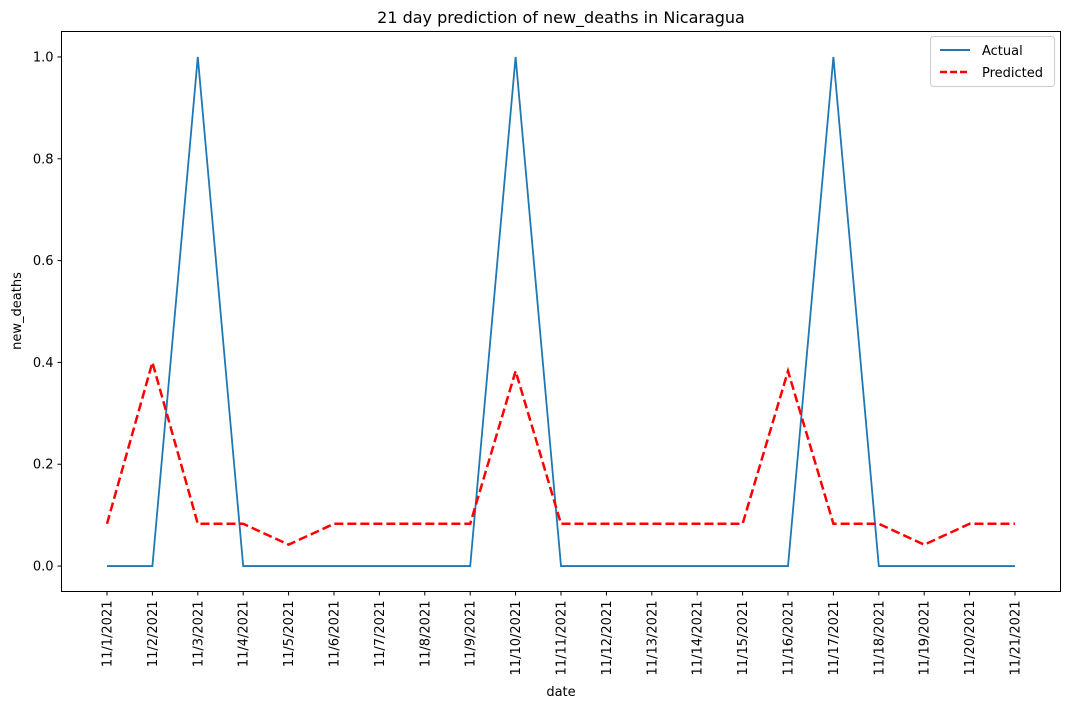 The image size is (1070, 709). Describe the element at coordinates (652, 638) in the screenshot. I see `x-tick-label: 11/13/2021` at that location.